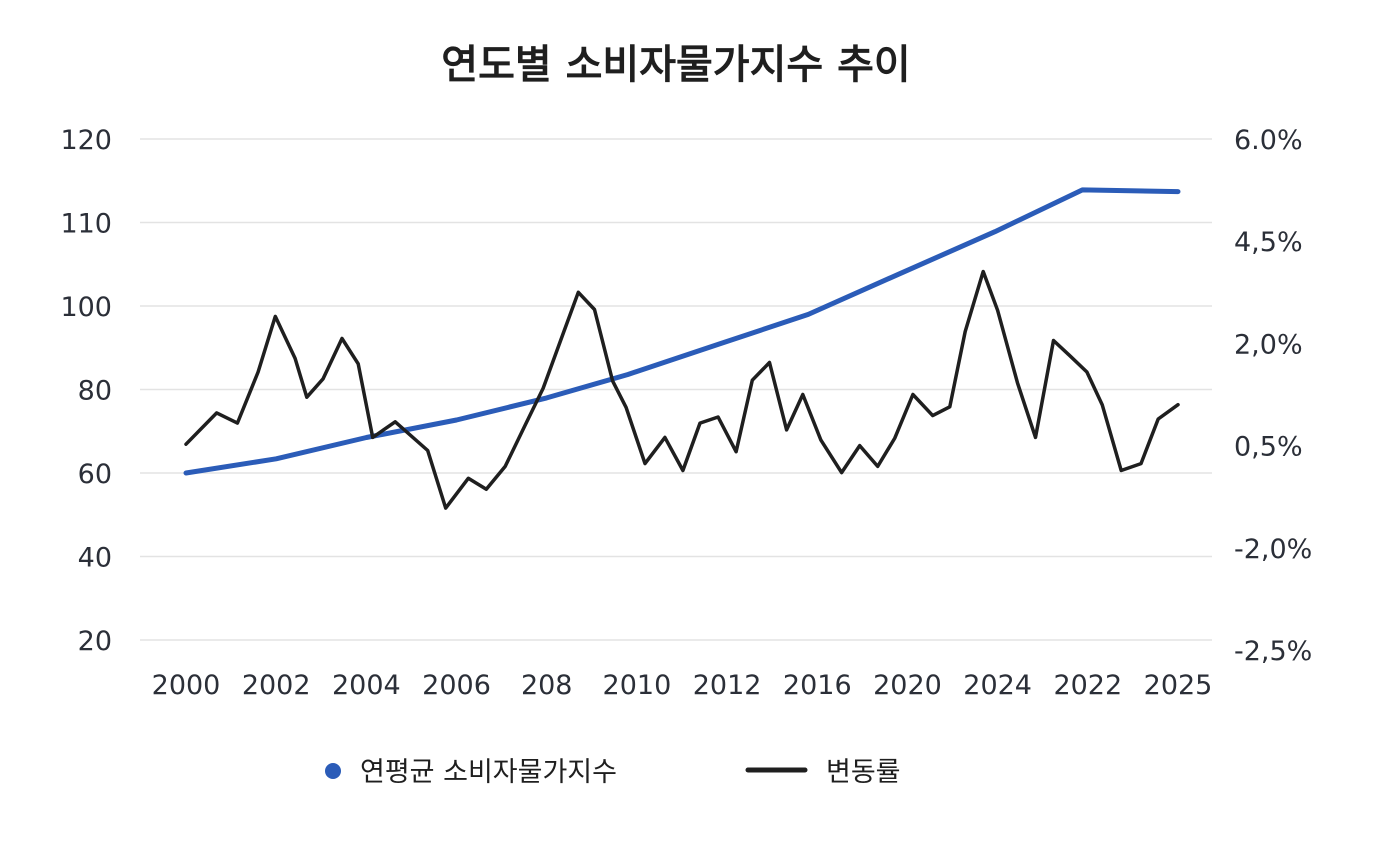 The image size is (1387, 848). What do you see at coordinates (86, 224) in the screenshot?
I see `left-tick-label: 110` at bounding box center [86, 224].